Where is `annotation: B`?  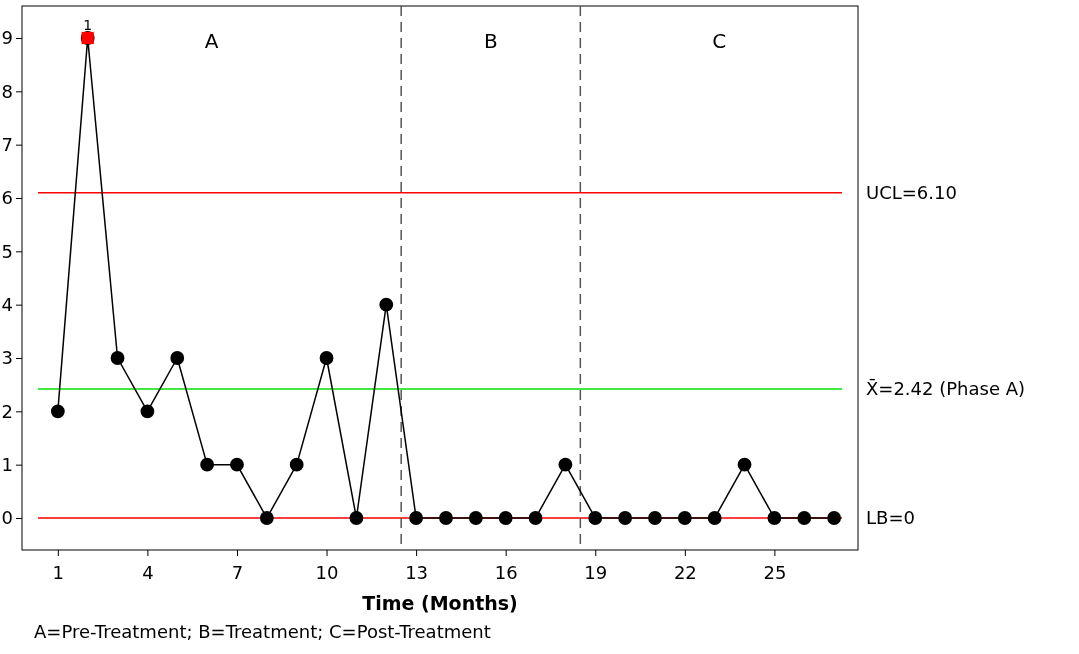 annotation: B is located at coordinates (490, 41).